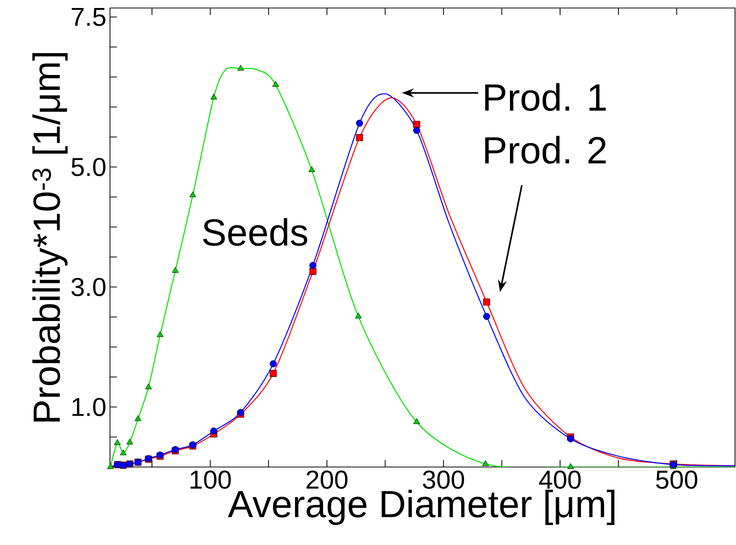 The image size is (736, 545). Describe the element at coordinates (88, 287) in the screenshot. I see `y-tick-label: 3.0` at that location.